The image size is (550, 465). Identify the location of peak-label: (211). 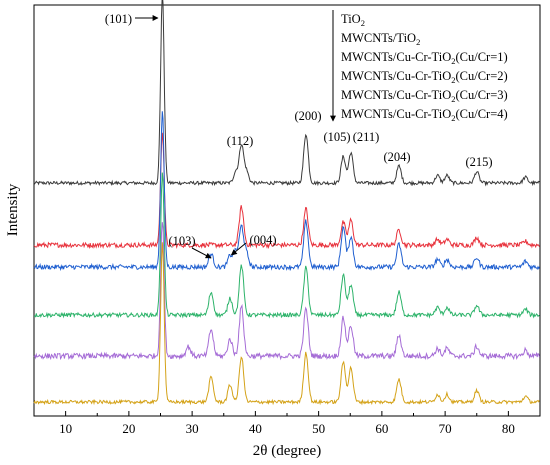
(366, 137).